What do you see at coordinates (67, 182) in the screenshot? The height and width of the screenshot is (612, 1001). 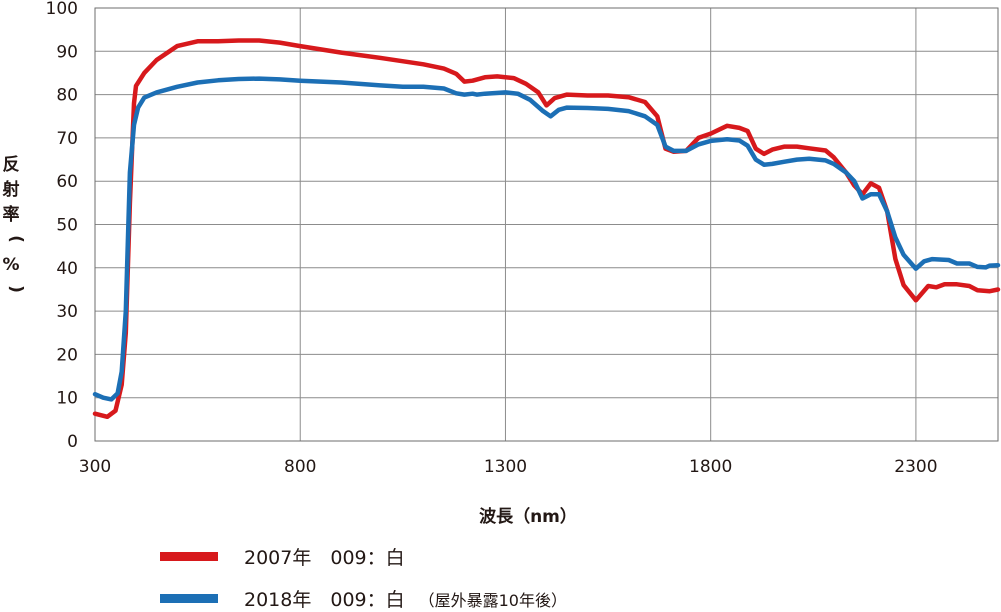 I see `y-tick-label: 60` at bounding box center [67, 182].